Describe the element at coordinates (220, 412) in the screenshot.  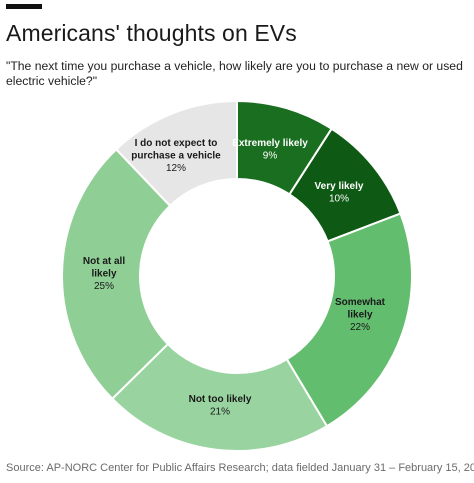
I see `slice-value-label: 21%` at that location.